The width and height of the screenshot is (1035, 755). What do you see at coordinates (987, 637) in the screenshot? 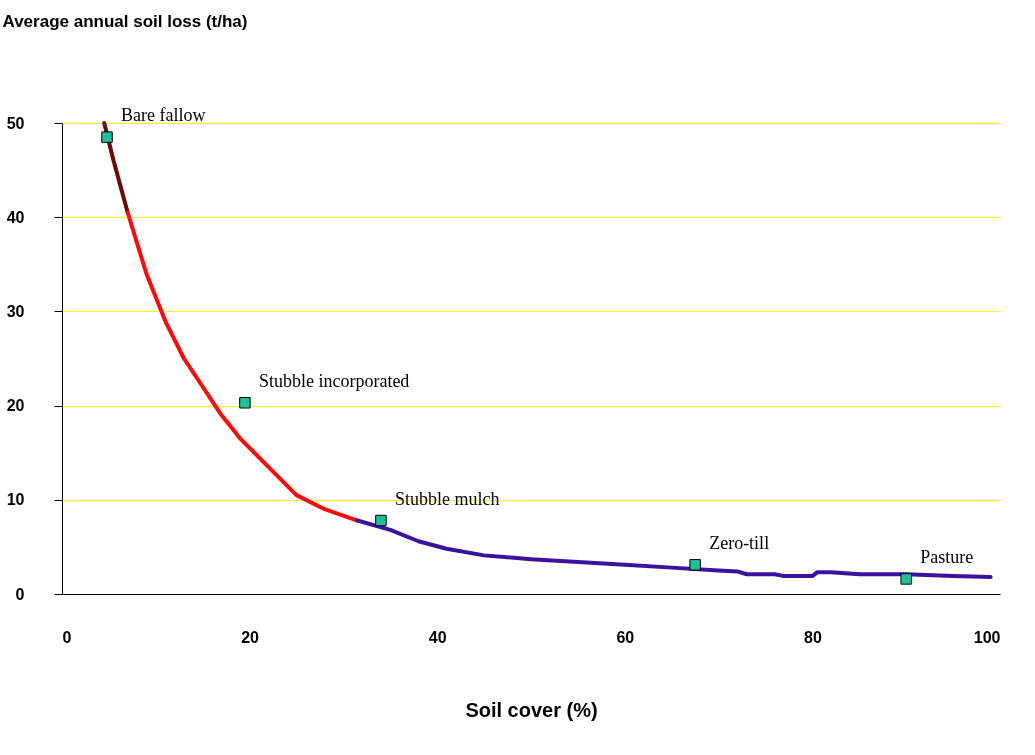
I see `x-tick-label: 100` at bounding box center [987, 637].